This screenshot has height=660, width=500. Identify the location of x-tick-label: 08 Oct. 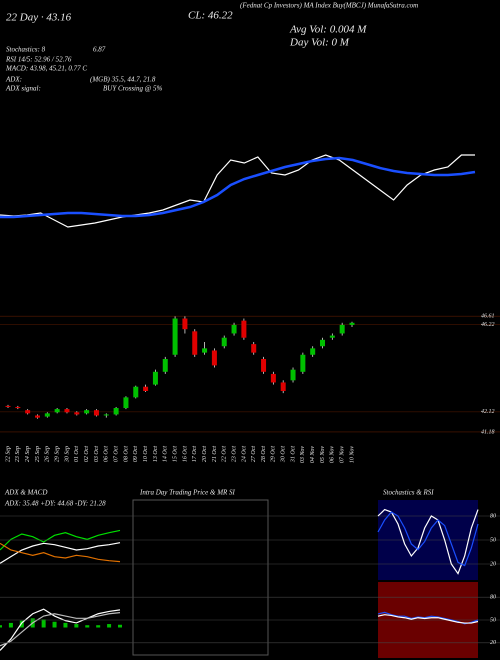
(126, 454).